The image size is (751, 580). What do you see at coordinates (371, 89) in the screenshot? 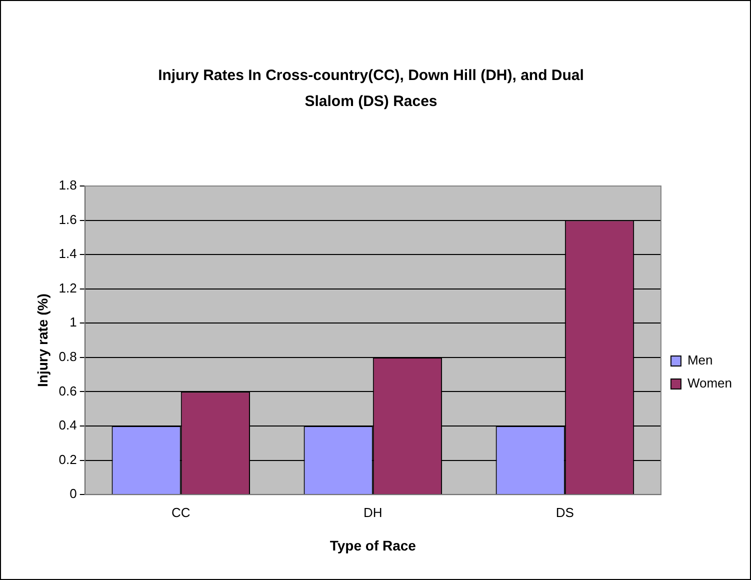
I see `chart-title: Injury Rates In Cross-country(CC), Down Hill (DH), and Dual Slalom (DS) Races` at bounding box center [371, 89].